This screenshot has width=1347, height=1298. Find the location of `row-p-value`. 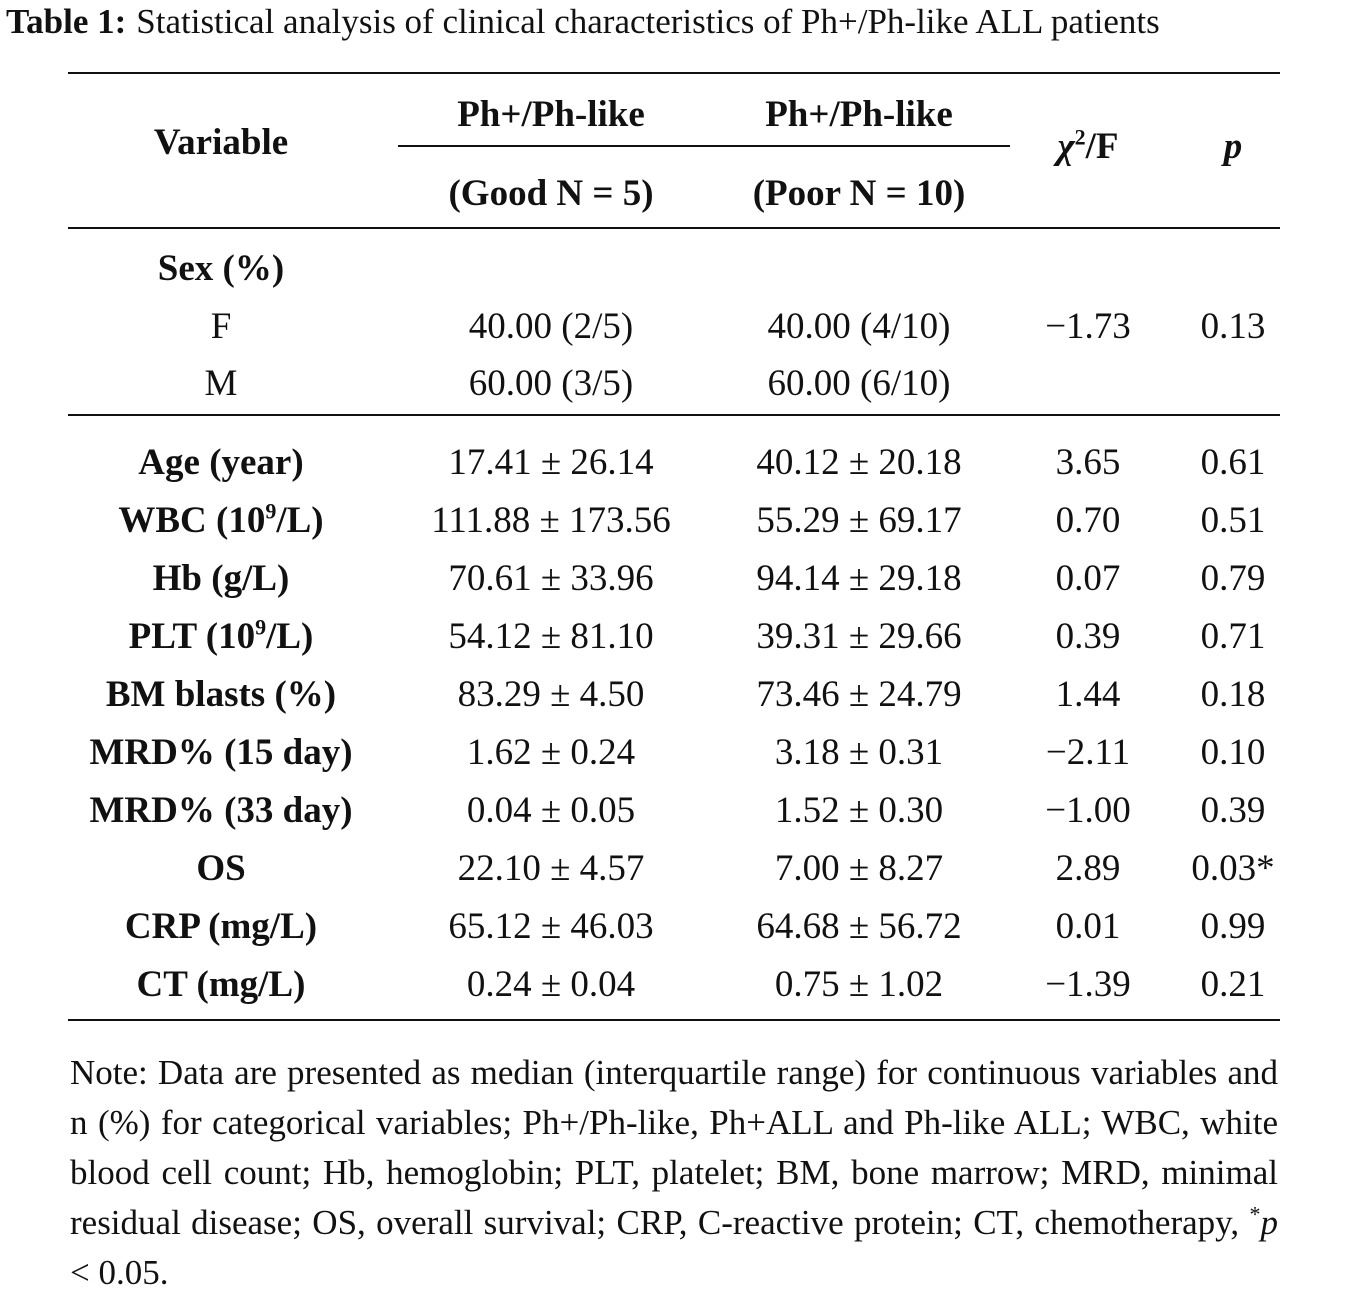

row-p-value is located at coordinates (1233, 384).